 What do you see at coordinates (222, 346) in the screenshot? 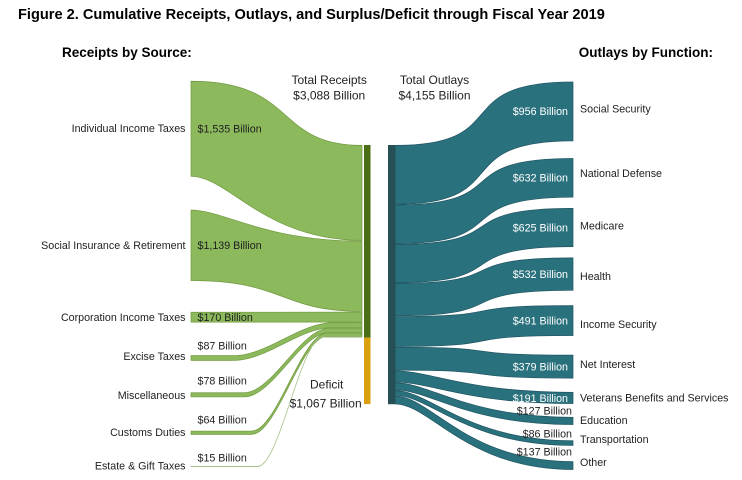
I see `svg-text: $87 Billion` at bounding box center [222, 346].